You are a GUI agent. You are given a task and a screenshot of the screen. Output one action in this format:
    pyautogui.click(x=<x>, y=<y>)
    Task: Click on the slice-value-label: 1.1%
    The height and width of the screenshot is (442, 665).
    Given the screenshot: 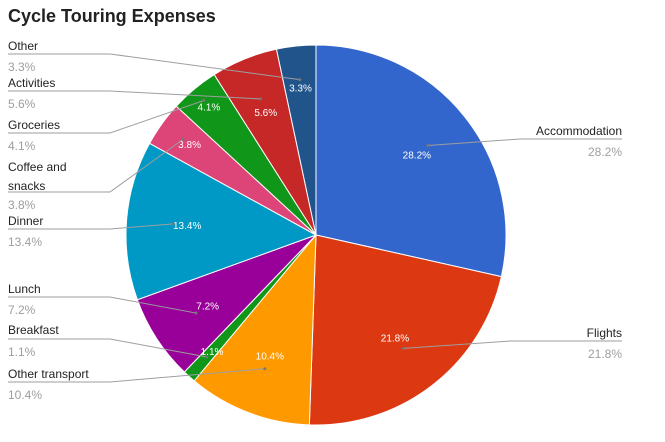 What is the action you would take?
    pyautogui.click(x=212, y=352)
    